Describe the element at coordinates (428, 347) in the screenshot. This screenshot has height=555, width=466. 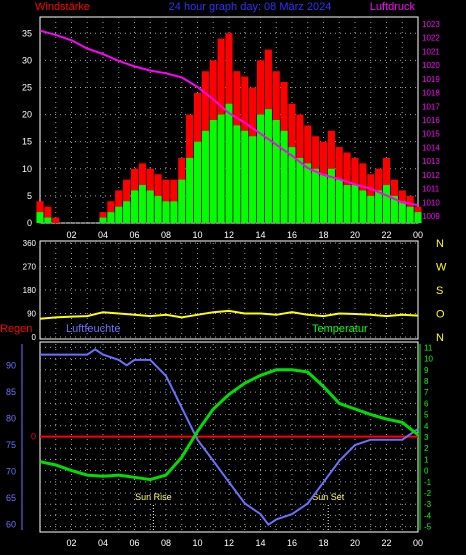
I see `temperature-y-tick: 11` at that location.